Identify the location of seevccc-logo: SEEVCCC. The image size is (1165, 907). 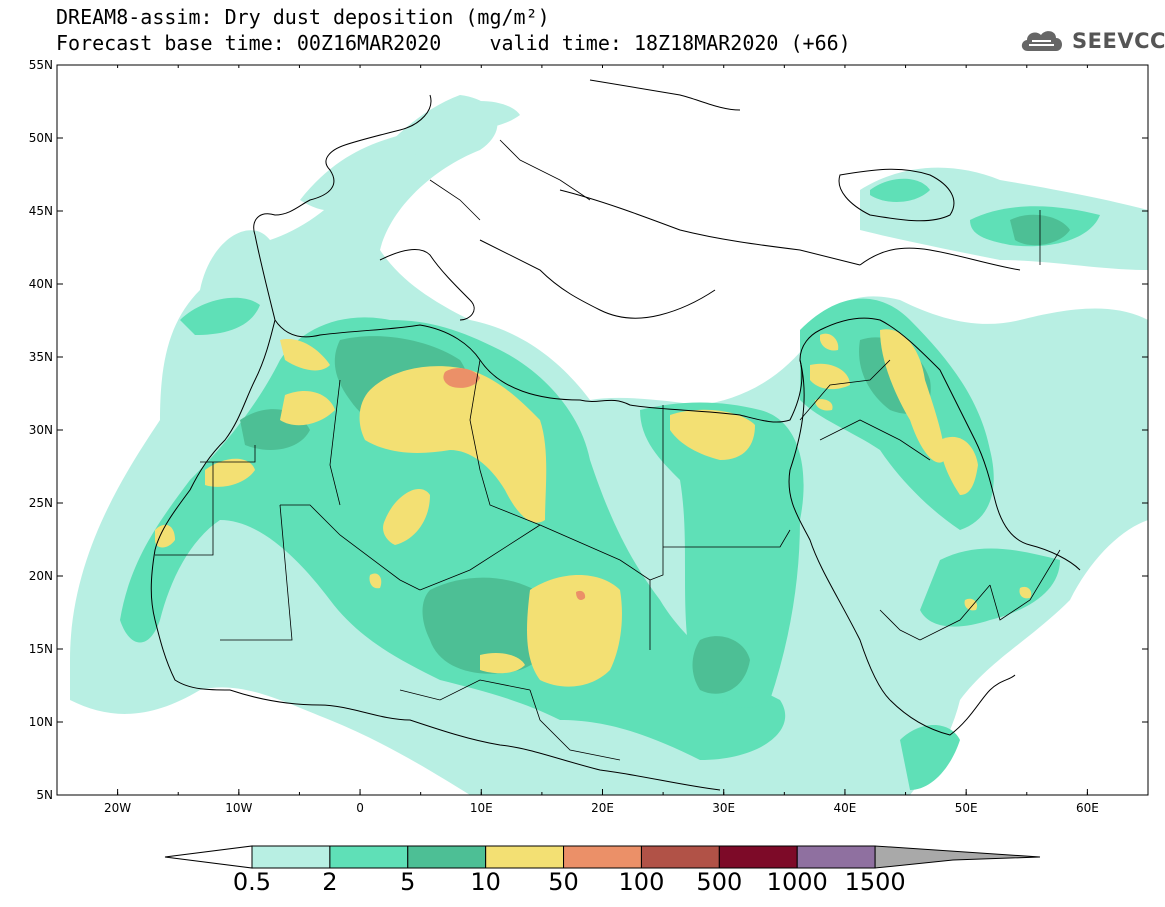
(1091, 41).